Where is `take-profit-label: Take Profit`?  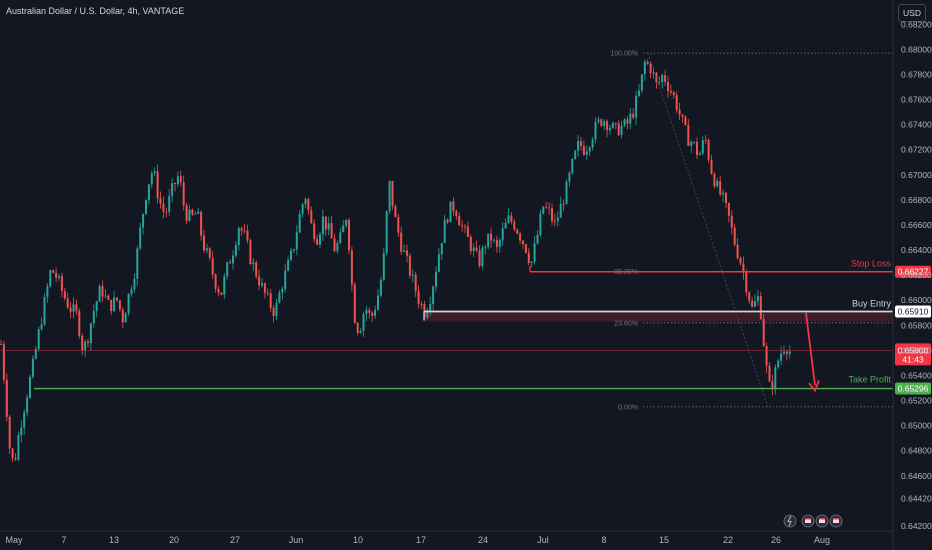
take-profit-label: Take Profit is located at coordinates (869, 380).